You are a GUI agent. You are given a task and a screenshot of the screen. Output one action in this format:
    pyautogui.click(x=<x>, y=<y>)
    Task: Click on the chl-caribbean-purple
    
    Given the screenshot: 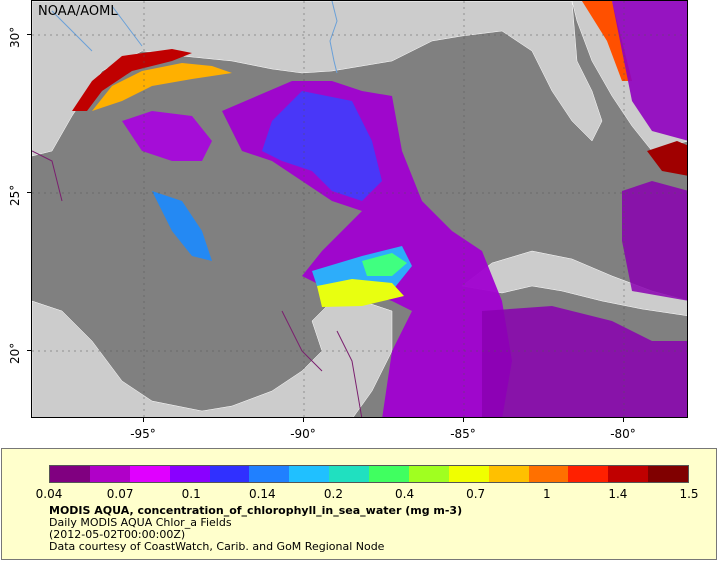 What is the action you would take?
    pyautogui.click(x=584, y=361)
    